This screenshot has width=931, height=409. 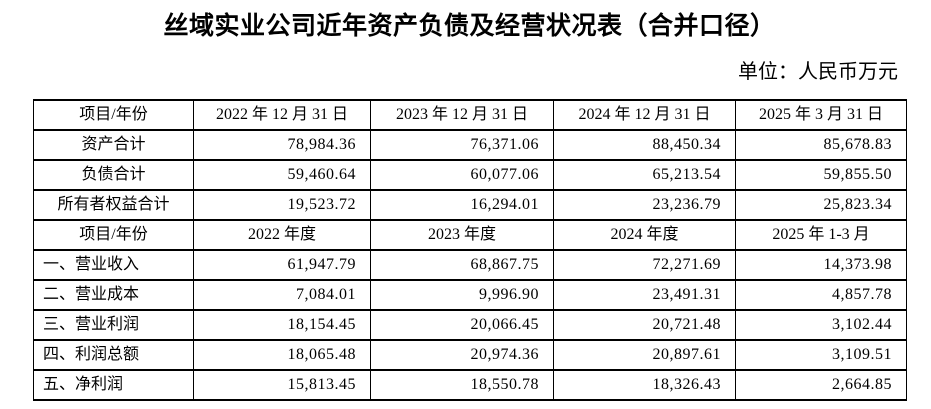 I want to click on cell-value: 68,867.75, so click(x=462, y=264).